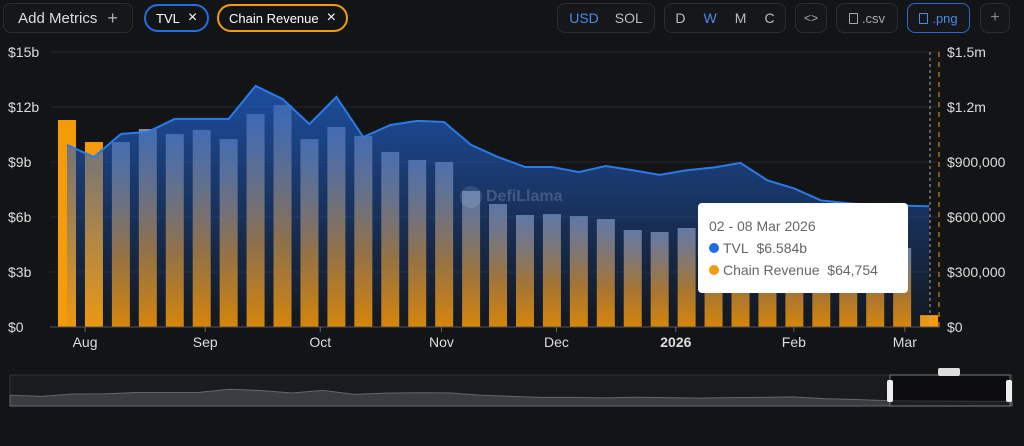 This screenshot has width=1024, height=446. Describe the element at coordinates (58, 18) in the screenshot. I see `add-metrics-label: Add Metrics` at that location.